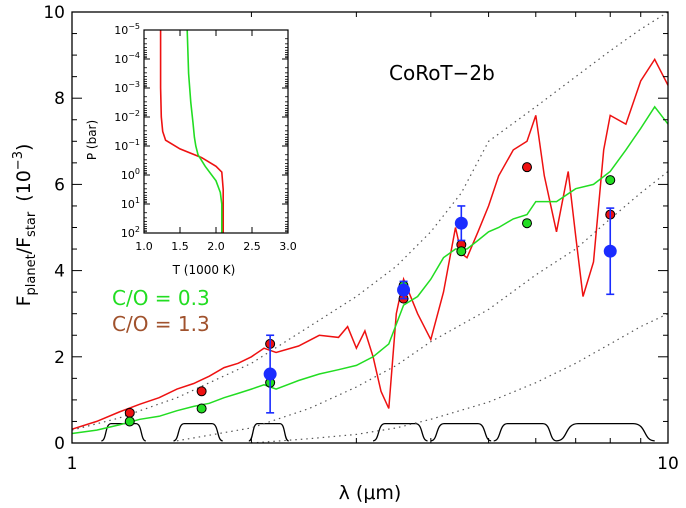 The height and width of the screenshot is (508, 686). Describe the element at coordinates (59, 99) in the screenshot. I see `y-tick-label-4: 8` at that location.